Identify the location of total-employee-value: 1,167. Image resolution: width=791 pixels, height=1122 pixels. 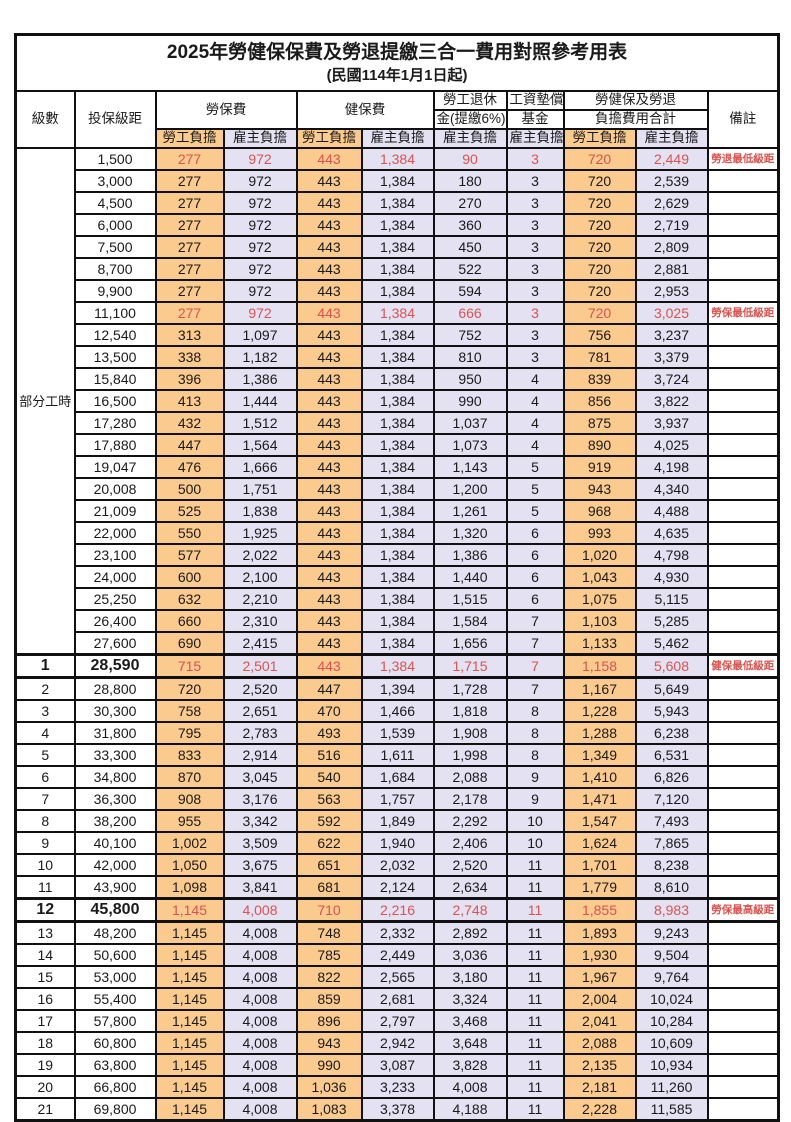
(599, 689).